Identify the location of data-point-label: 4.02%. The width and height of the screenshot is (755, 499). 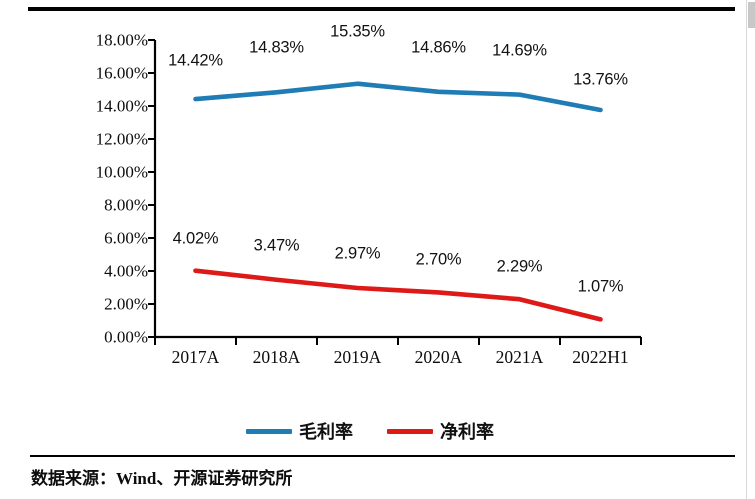
(195, 238).